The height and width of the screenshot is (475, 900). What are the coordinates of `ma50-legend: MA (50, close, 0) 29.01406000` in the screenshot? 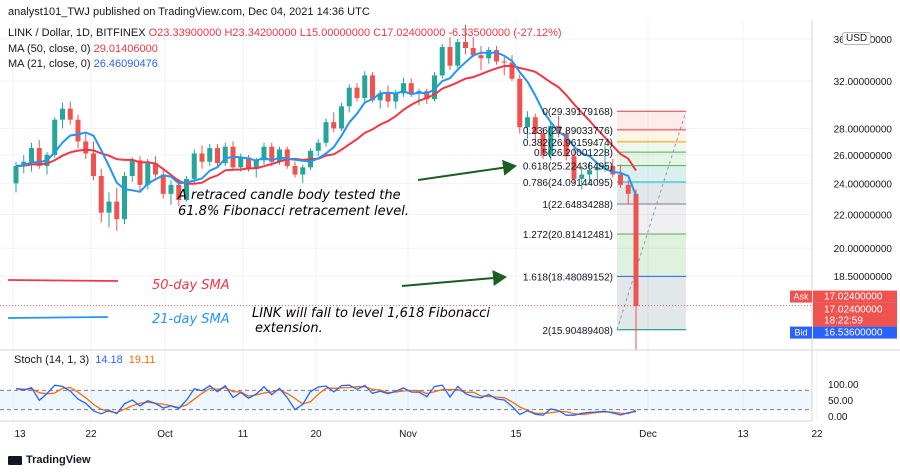 It's located at (83, 49).